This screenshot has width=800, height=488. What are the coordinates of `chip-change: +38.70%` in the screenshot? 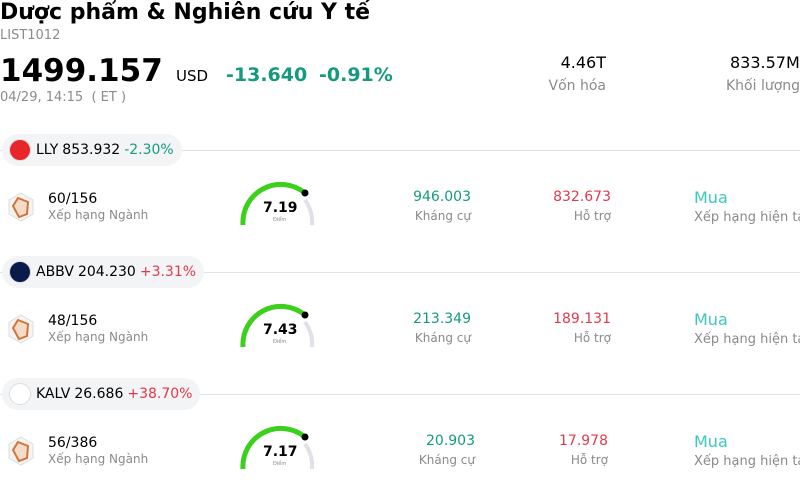 It's located at (160, 394).